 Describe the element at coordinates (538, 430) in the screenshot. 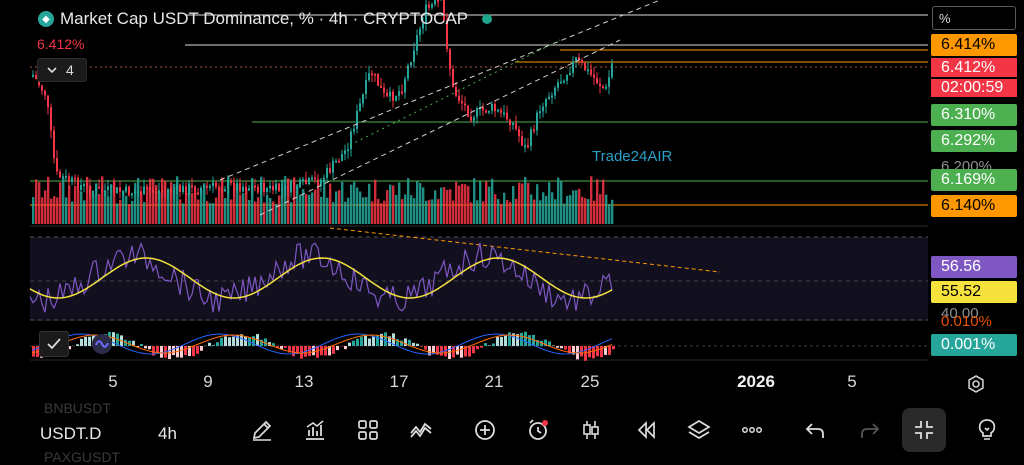

I see `alert-clock-icon` at that location.